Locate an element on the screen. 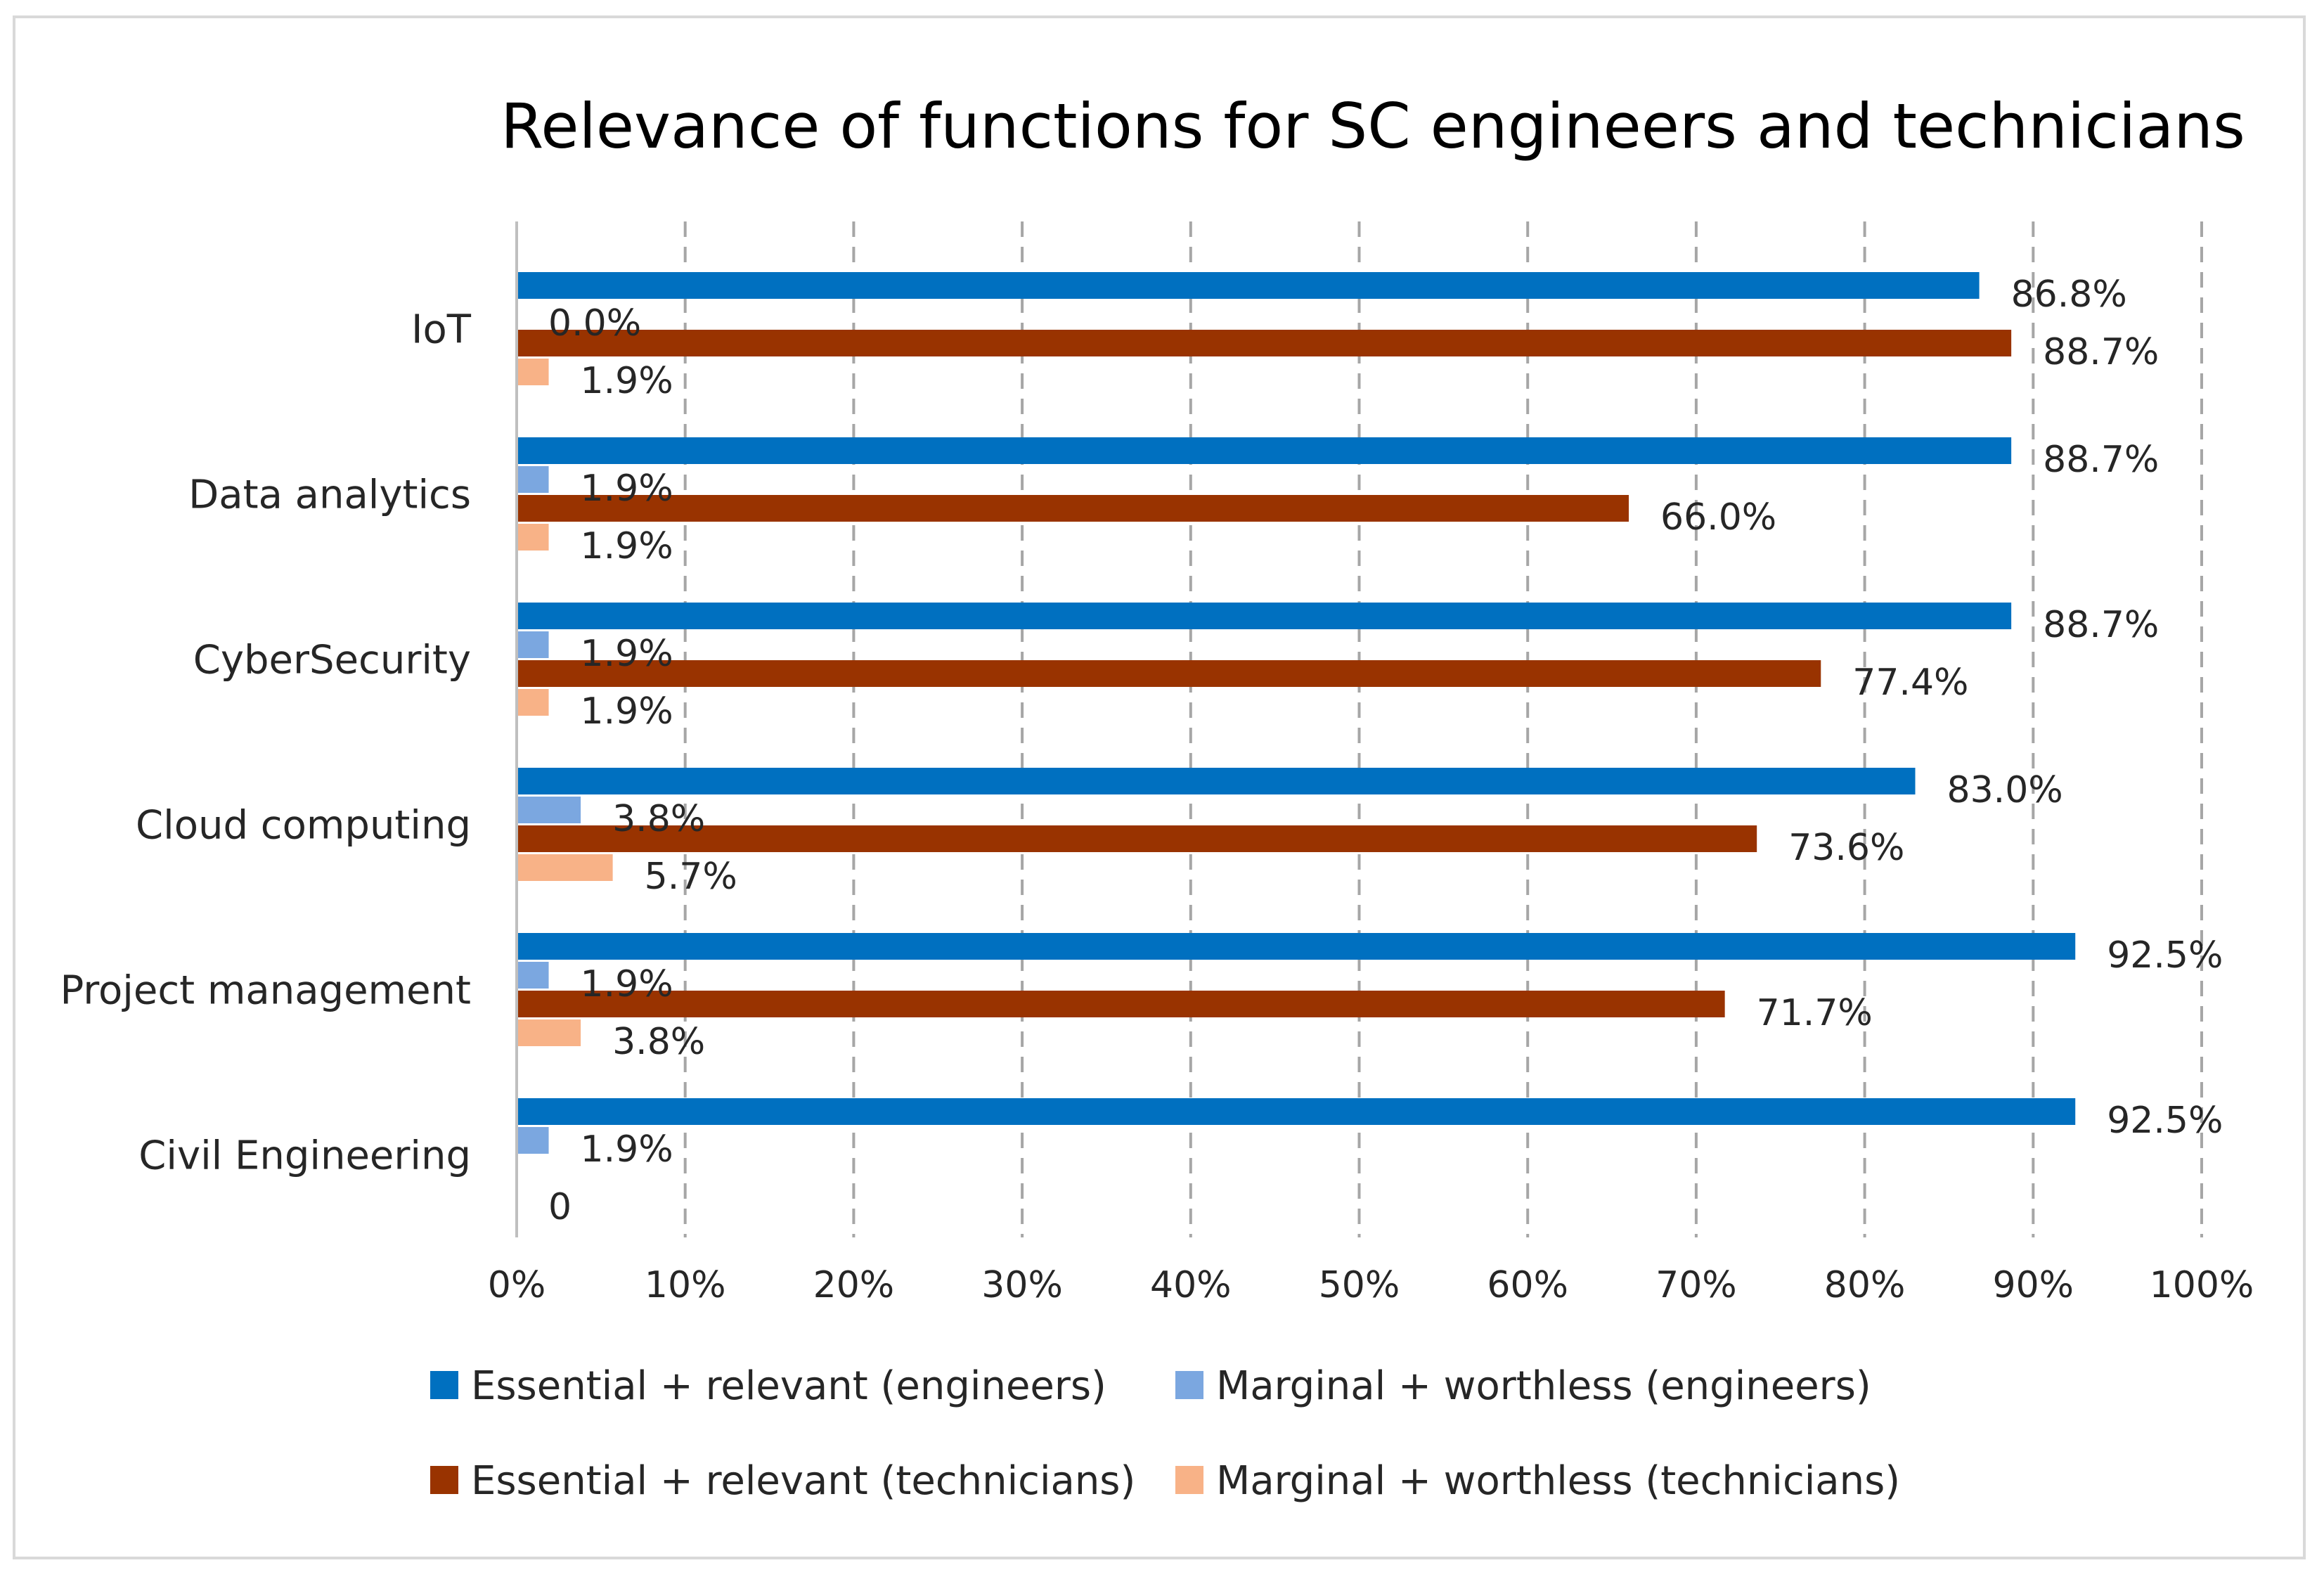 This screenshot has height=1577, width=2324. legend-label: Essential + relevant (technicians) is located at coordinates (803, 1481).